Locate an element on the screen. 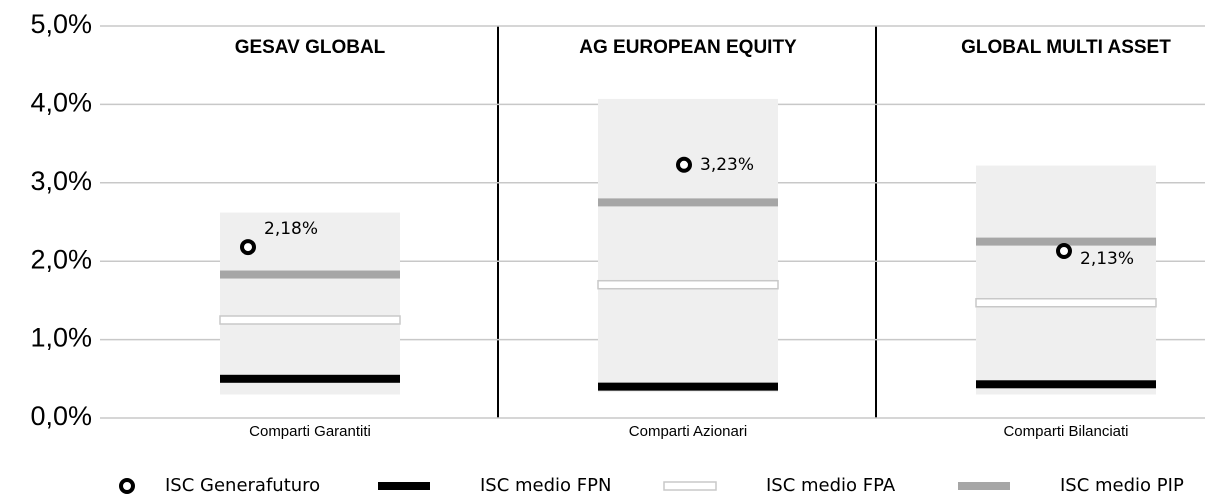 The width and height of the screenshot is (1205, 502). panel-title: GLOBAL MULTI ASSET is located at coordinates (1066, 47).